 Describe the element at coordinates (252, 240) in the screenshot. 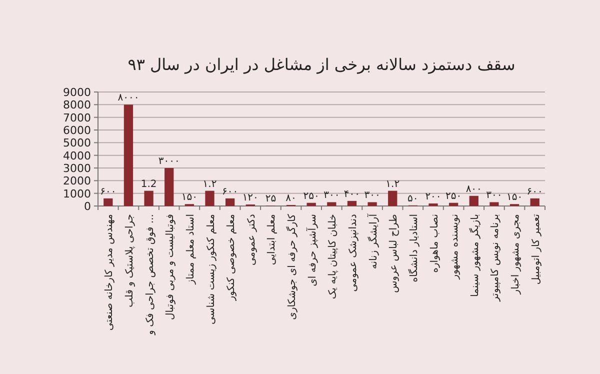

I see `x-tick-label: دکتر عمومی` at that location.